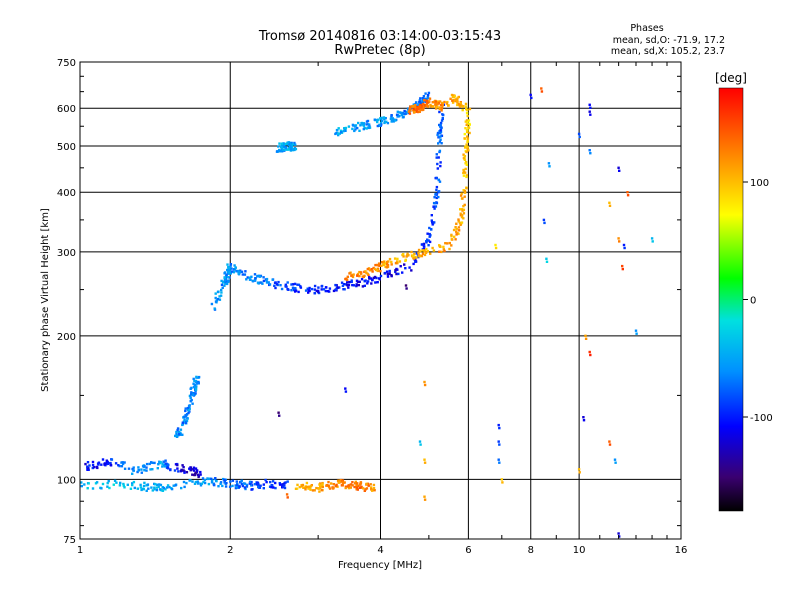 Image resolution: width=800 pixels, height=600 pixels. I want to click on x-tick-label: 10, so click(579, 550).